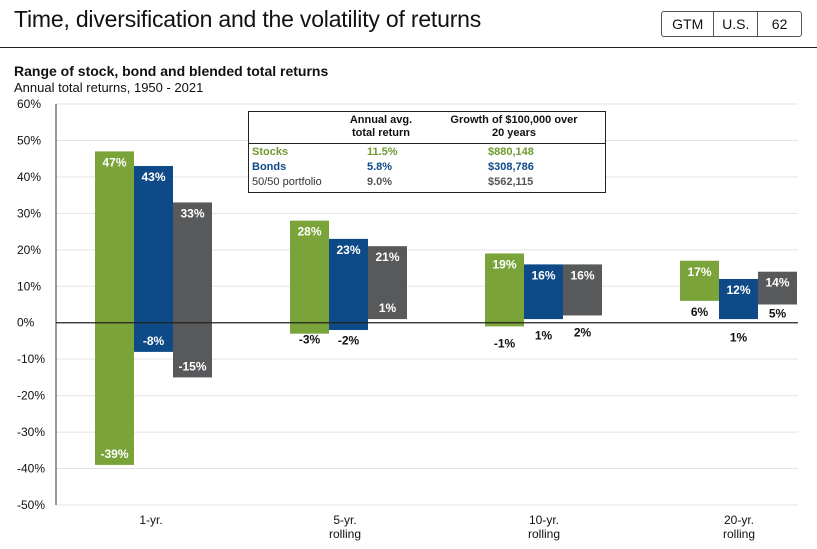  I want to click on y-tick-label: -30%, so click(31, 432).